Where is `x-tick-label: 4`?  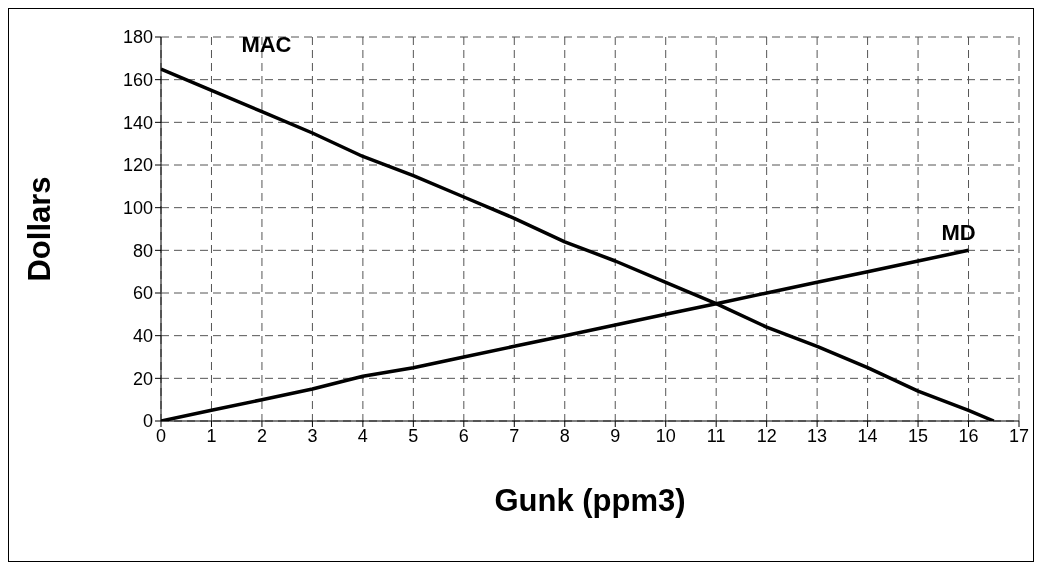 x-tick-label: 4 is located at coordinates (362, 435).